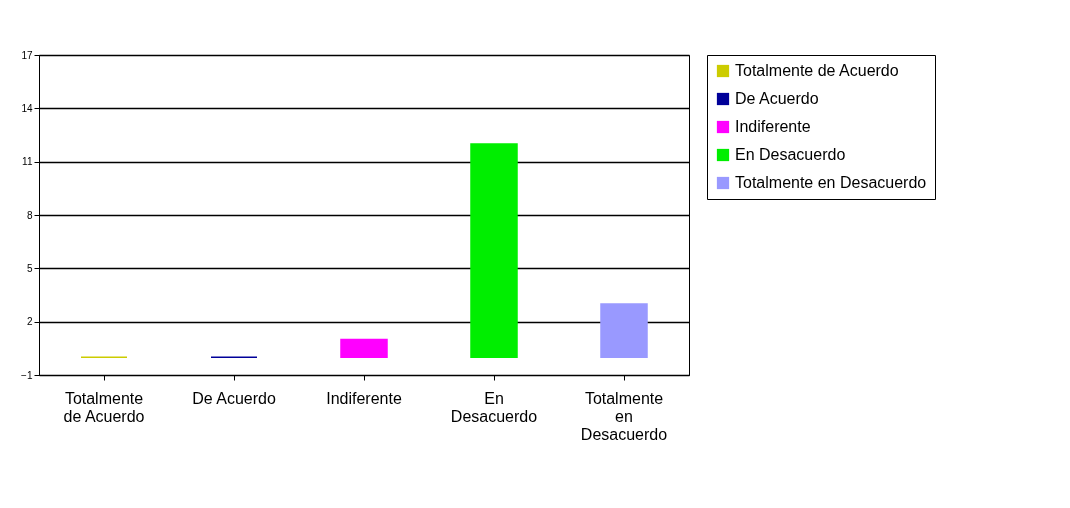 The height and width of the screenshot is (508, 1070). I want to click on x-tick-label: Totalmente en Desacuerdo, so click(624, 416).